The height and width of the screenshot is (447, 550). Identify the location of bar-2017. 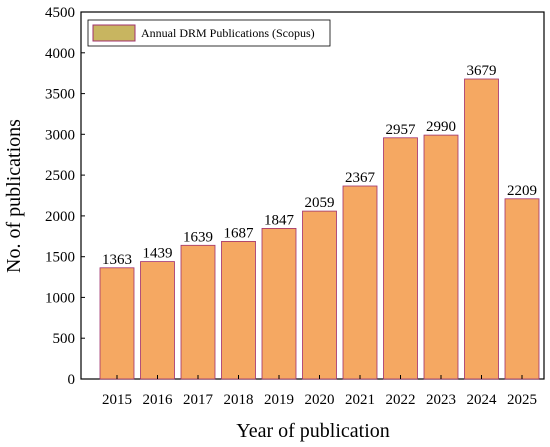
(198, 312).